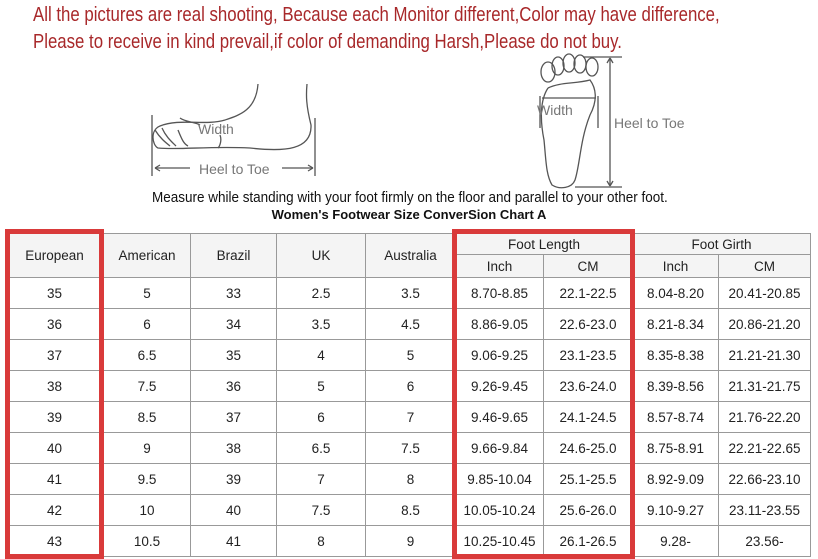 This screenshot has width=818, height=559. Describe the element at coordinates (764, 266) in the screenshot. I see `subheader-girth-cm: CM` at that location.